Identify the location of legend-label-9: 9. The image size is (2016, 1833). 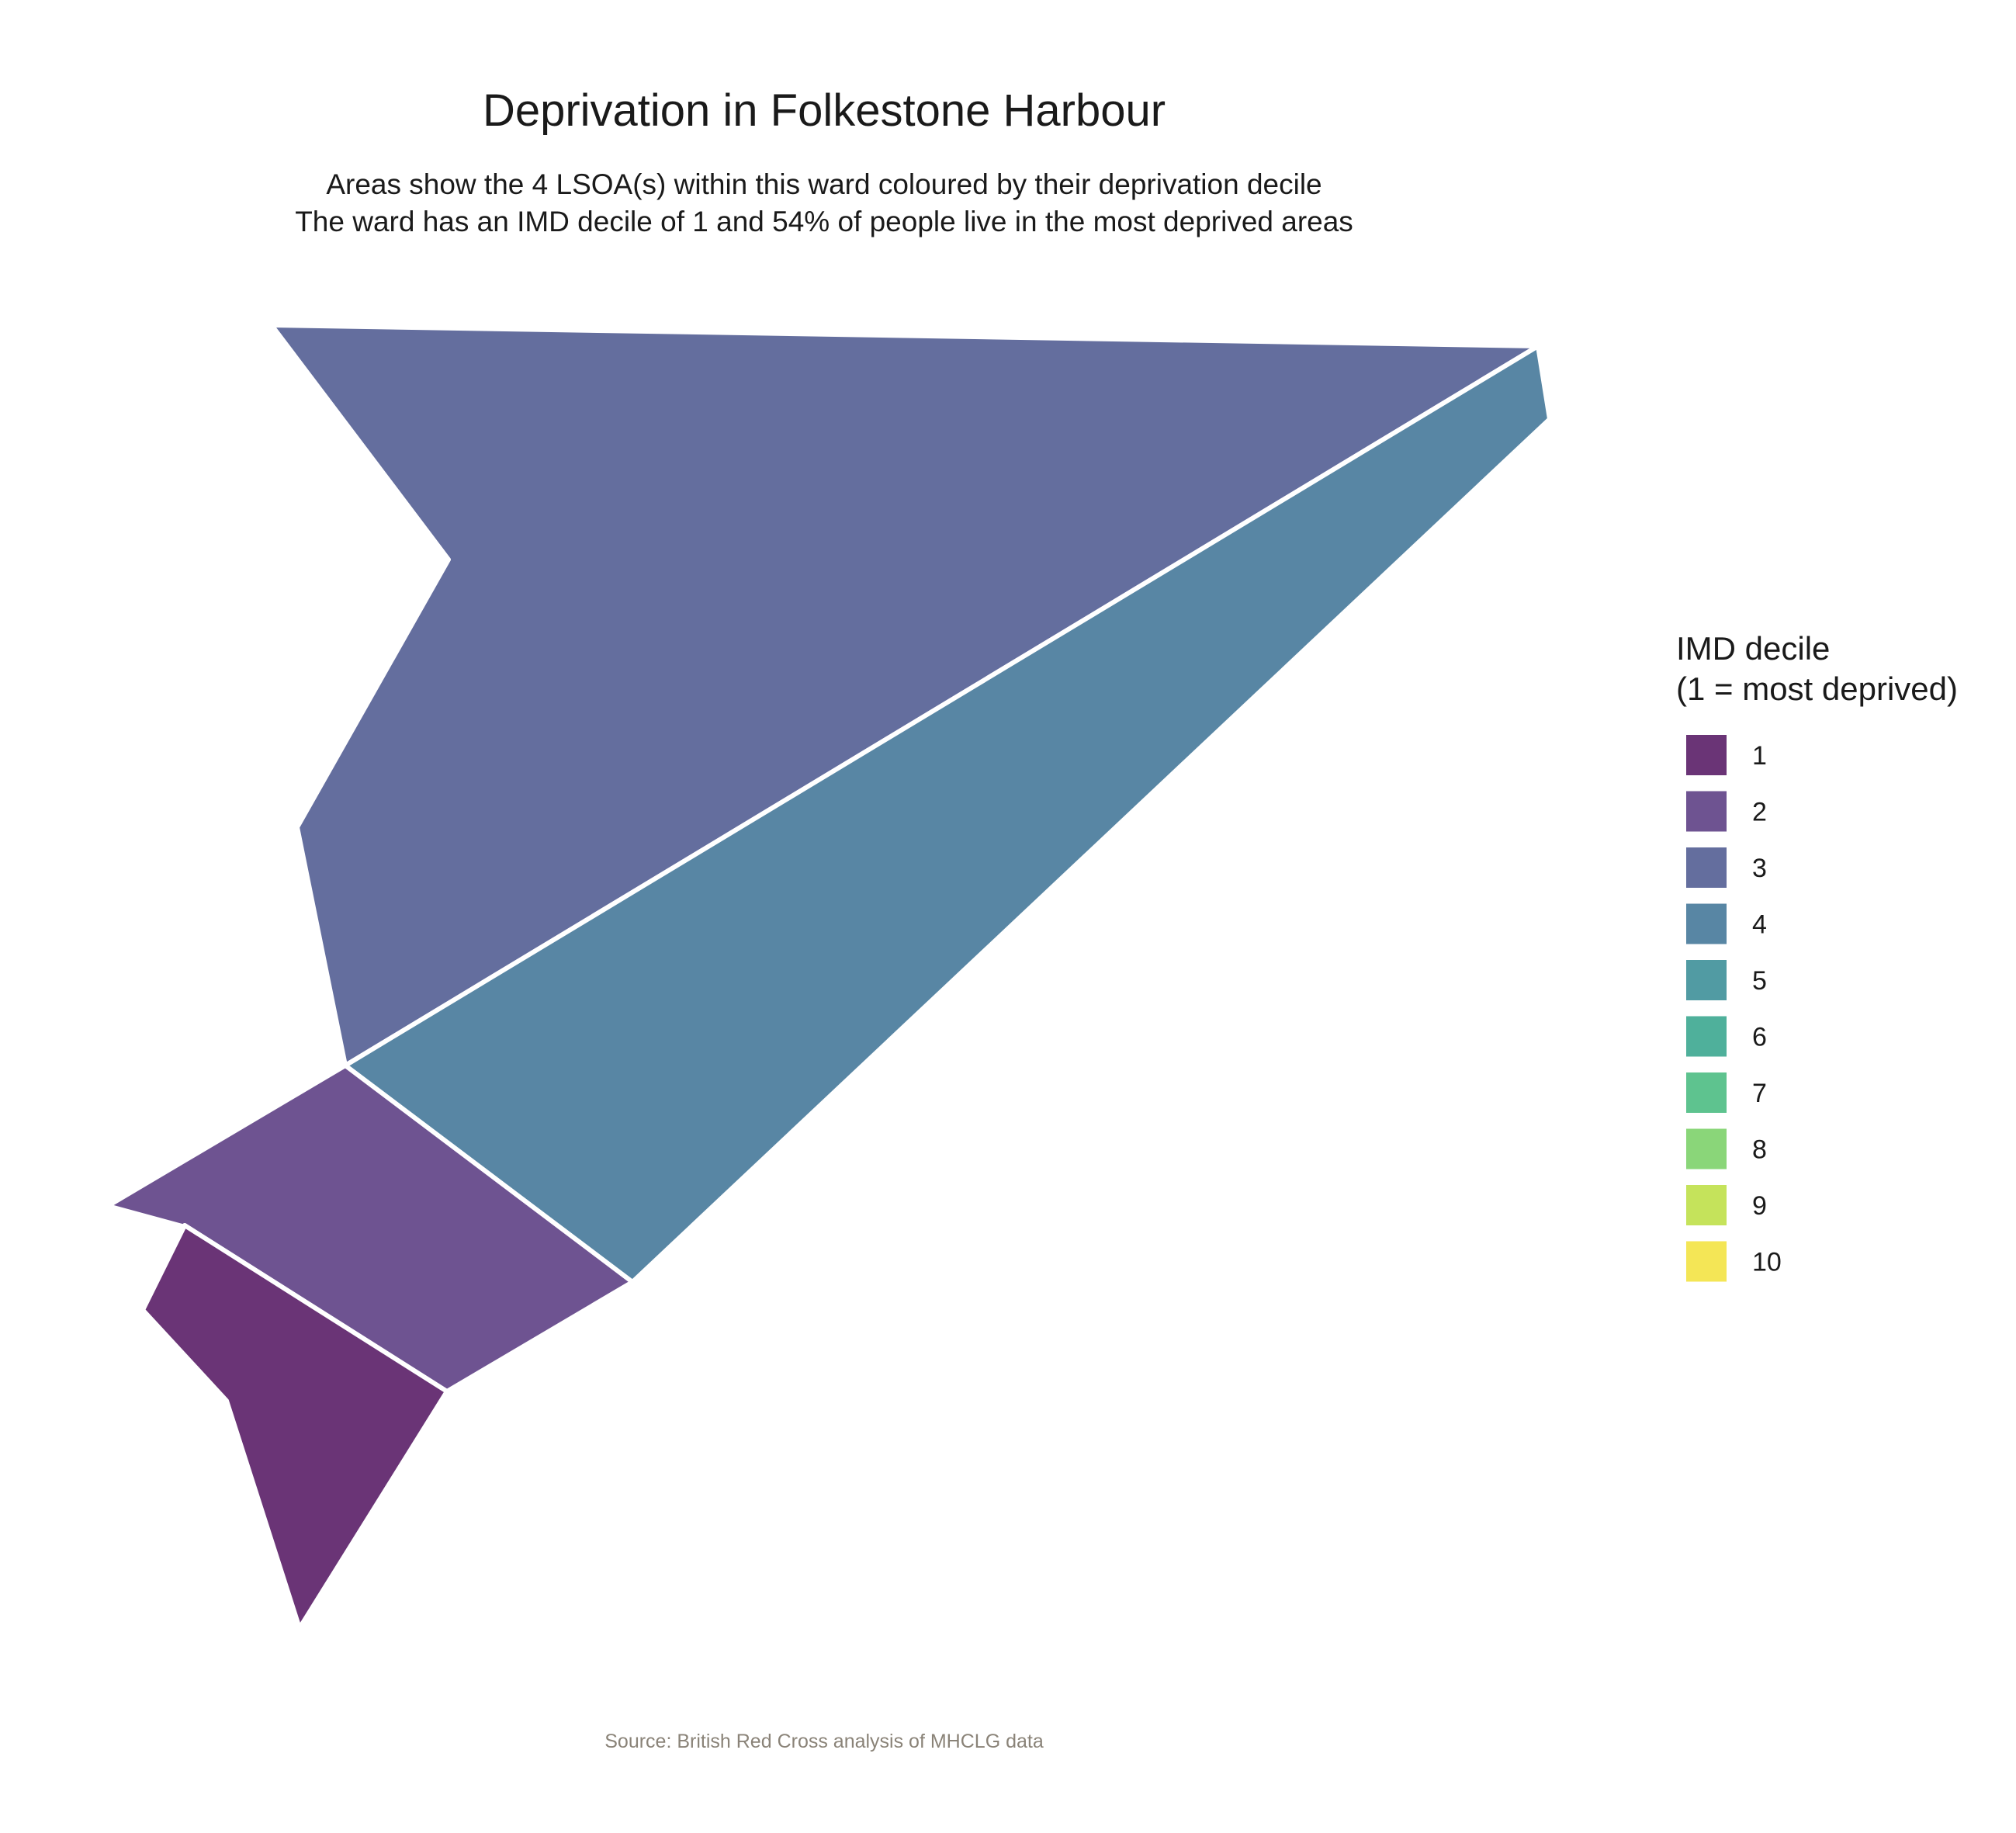
(1760, 1206).